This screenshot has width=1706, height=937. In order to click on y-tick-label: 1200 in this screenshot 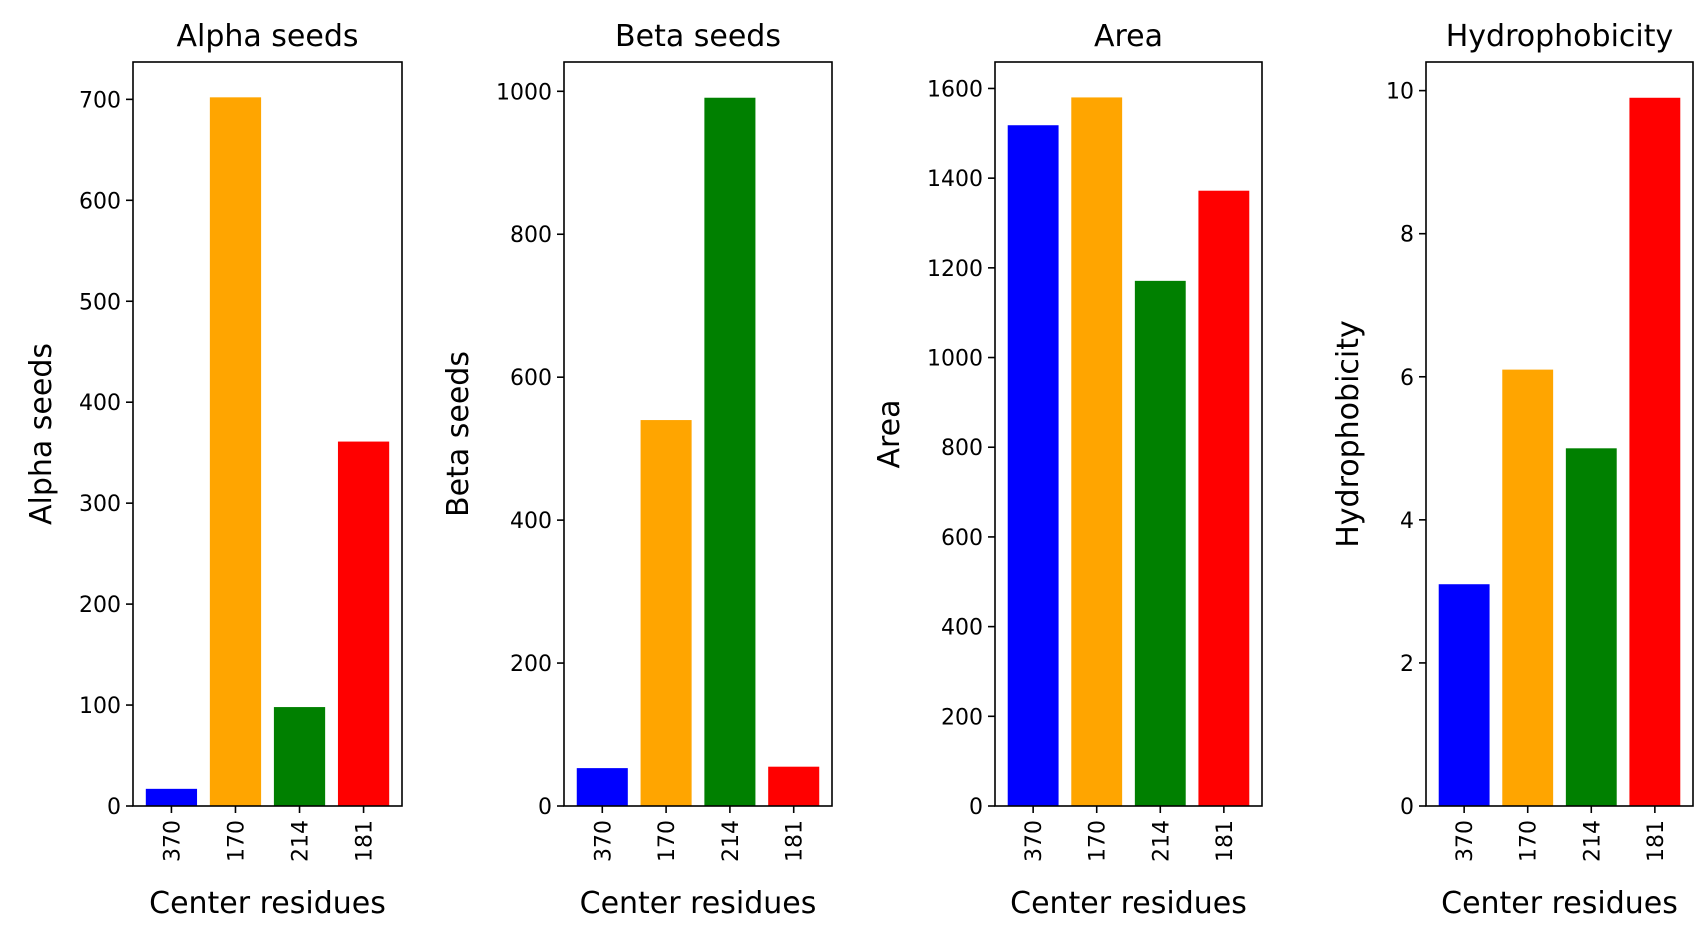, I will do `click(955, 269)`.